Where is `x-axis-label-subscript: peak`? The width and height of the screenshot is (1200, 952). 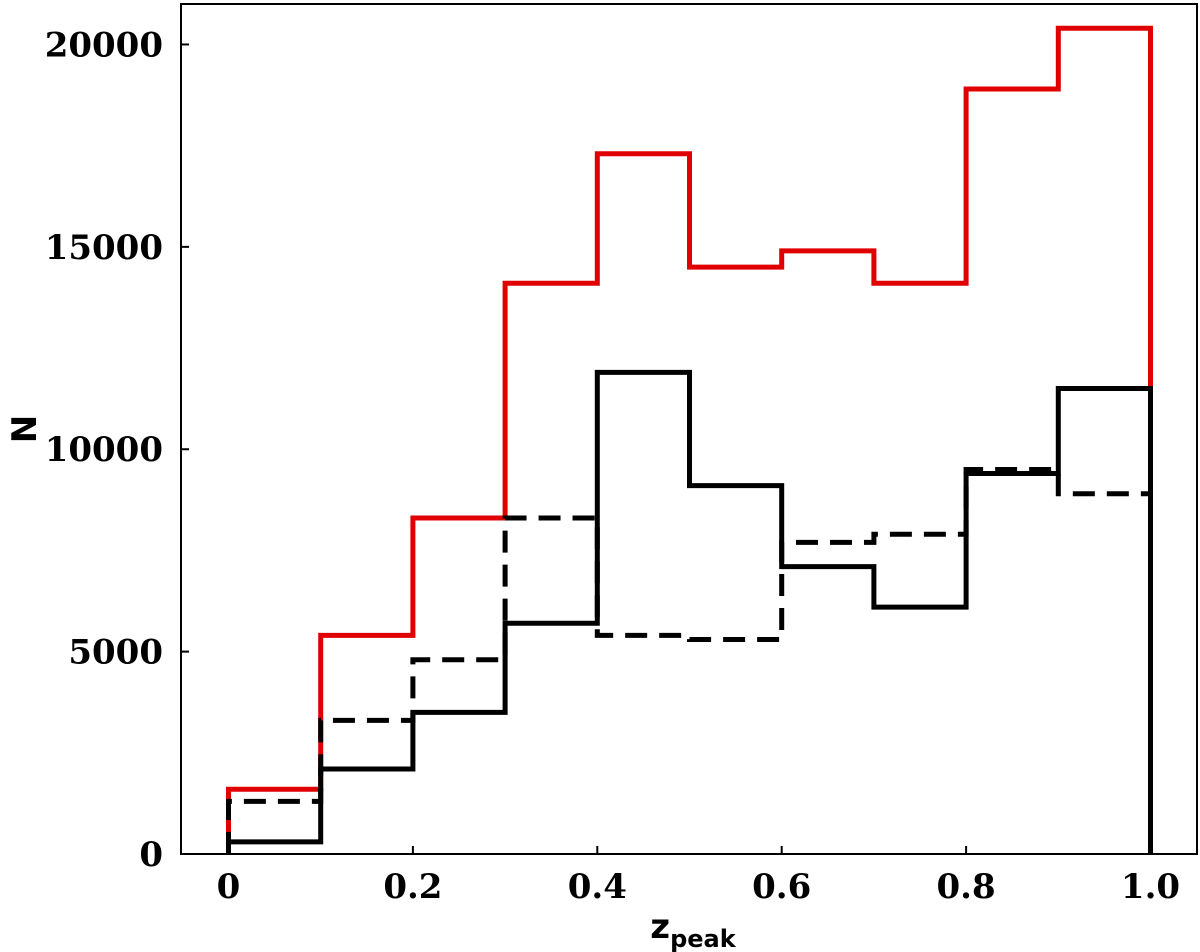 x-axis-label-subscript: peak is located at coordinates (703, 938).